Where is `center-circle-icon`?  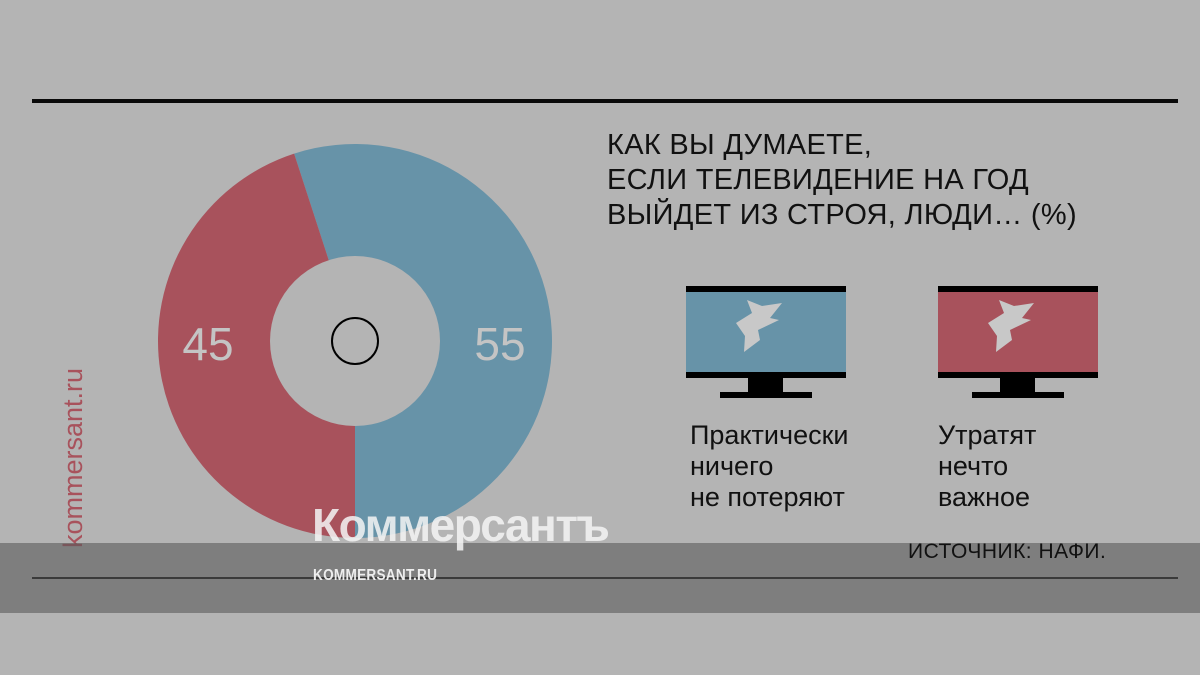
center-circle-icon is located at coordinates (355, 341).